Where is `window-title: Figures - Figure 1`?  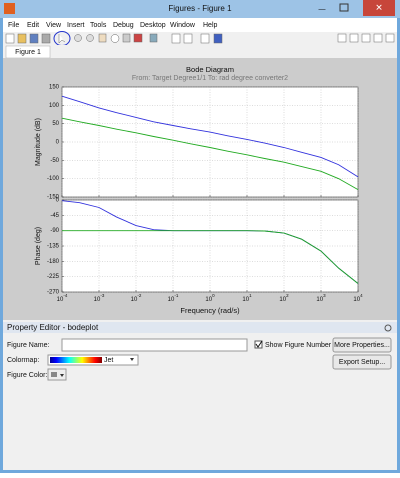 window-title: Figures - Figure 1 is located at coordinates (200, 8).